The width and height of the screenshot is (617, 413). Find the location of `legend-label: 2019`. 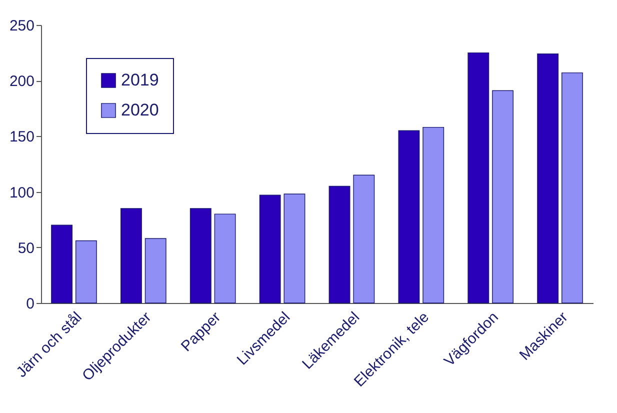

legend-label: 2019 is located at coordinates (140, 80).